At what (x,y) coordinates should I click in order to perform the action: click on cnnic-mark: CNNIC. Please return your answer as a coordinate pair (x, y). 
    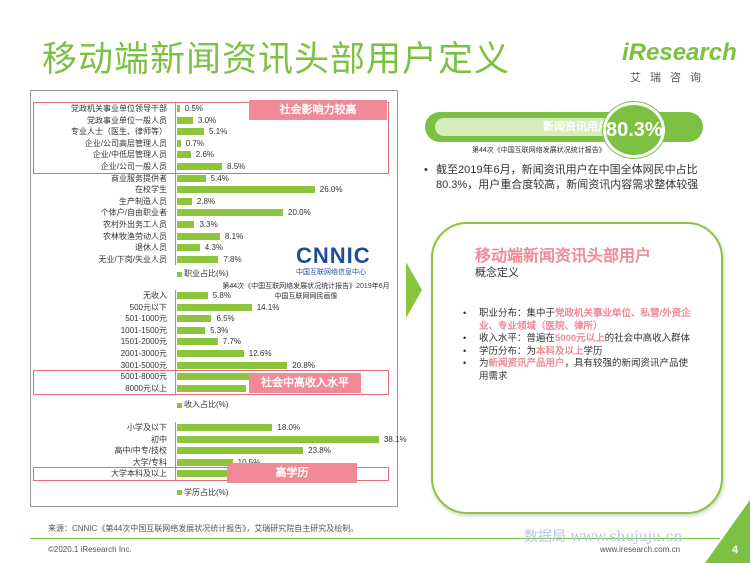
    Looking at the image, I should click on (333, 255).